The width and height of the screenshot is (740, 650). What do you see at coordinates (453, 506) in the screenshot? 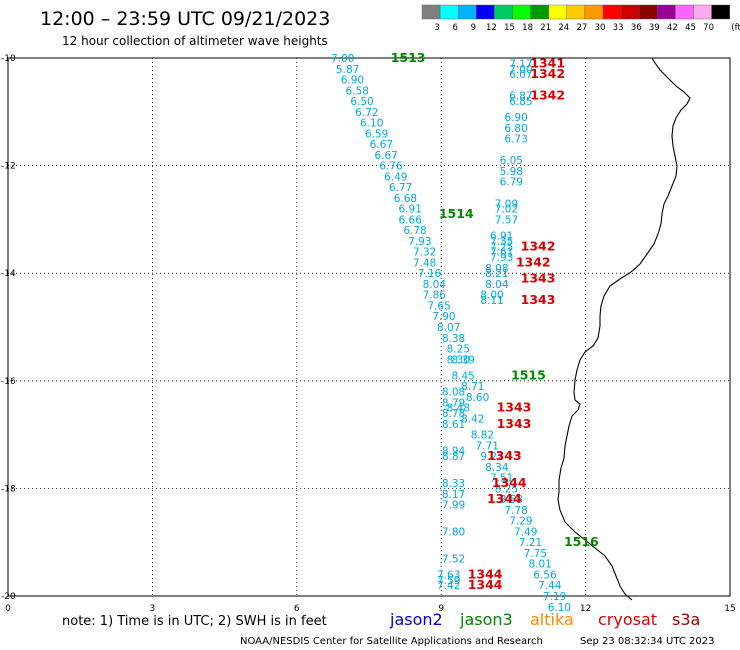
I see `wave-height-value: 7.99` at bounding box center [453, 506].